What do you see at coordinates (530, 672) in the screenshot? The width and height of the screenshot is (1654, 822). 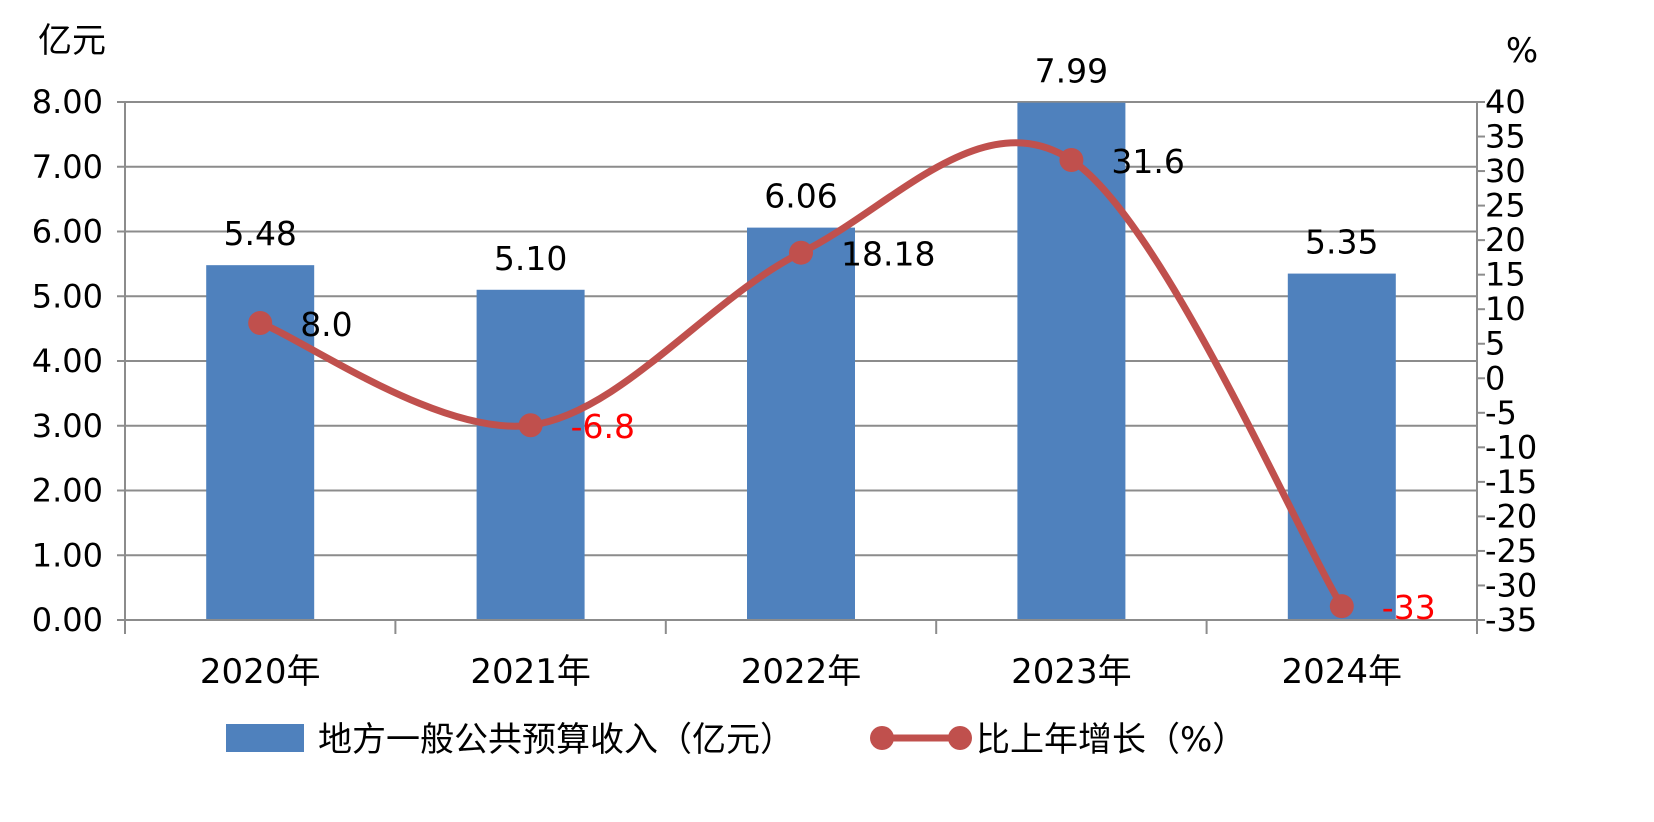 I see `x-tick-label: 2021年` at bounding box center [530, 672].